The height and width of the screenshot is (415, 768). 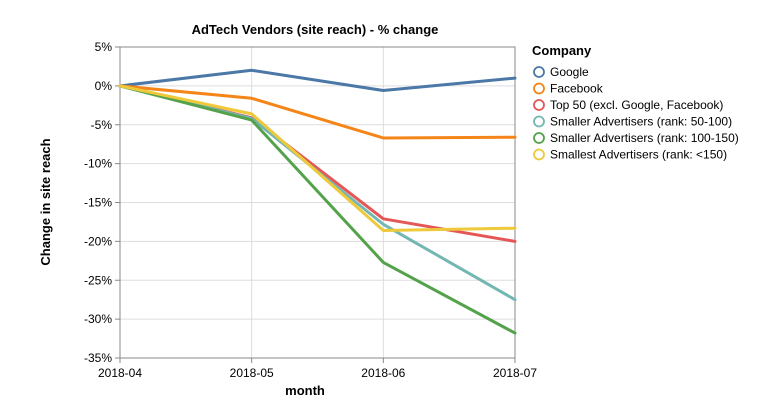 I want to click on y-tick-label: -35%, so click(x=98, y=358).